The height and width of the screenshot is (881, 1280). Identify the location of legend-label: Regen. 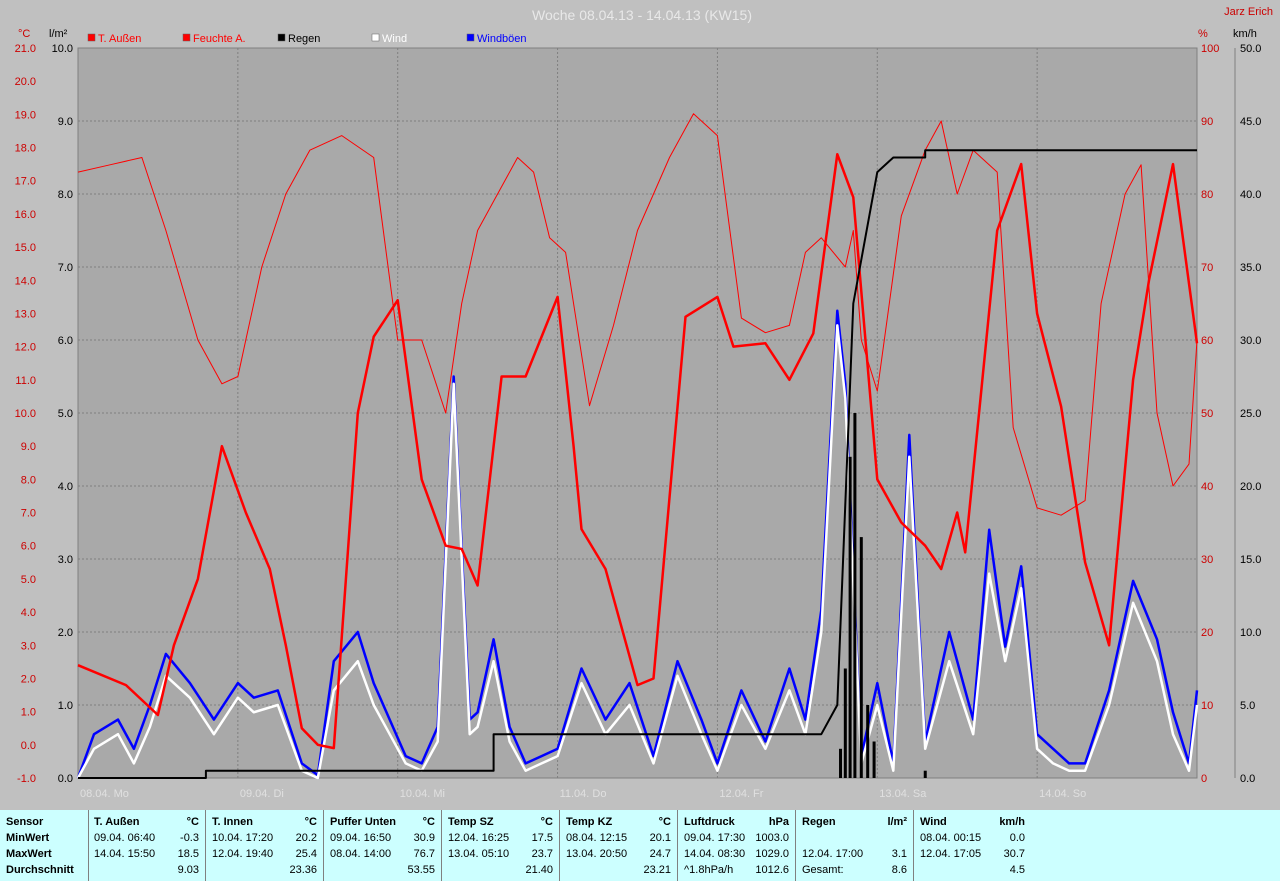
(304, 39).